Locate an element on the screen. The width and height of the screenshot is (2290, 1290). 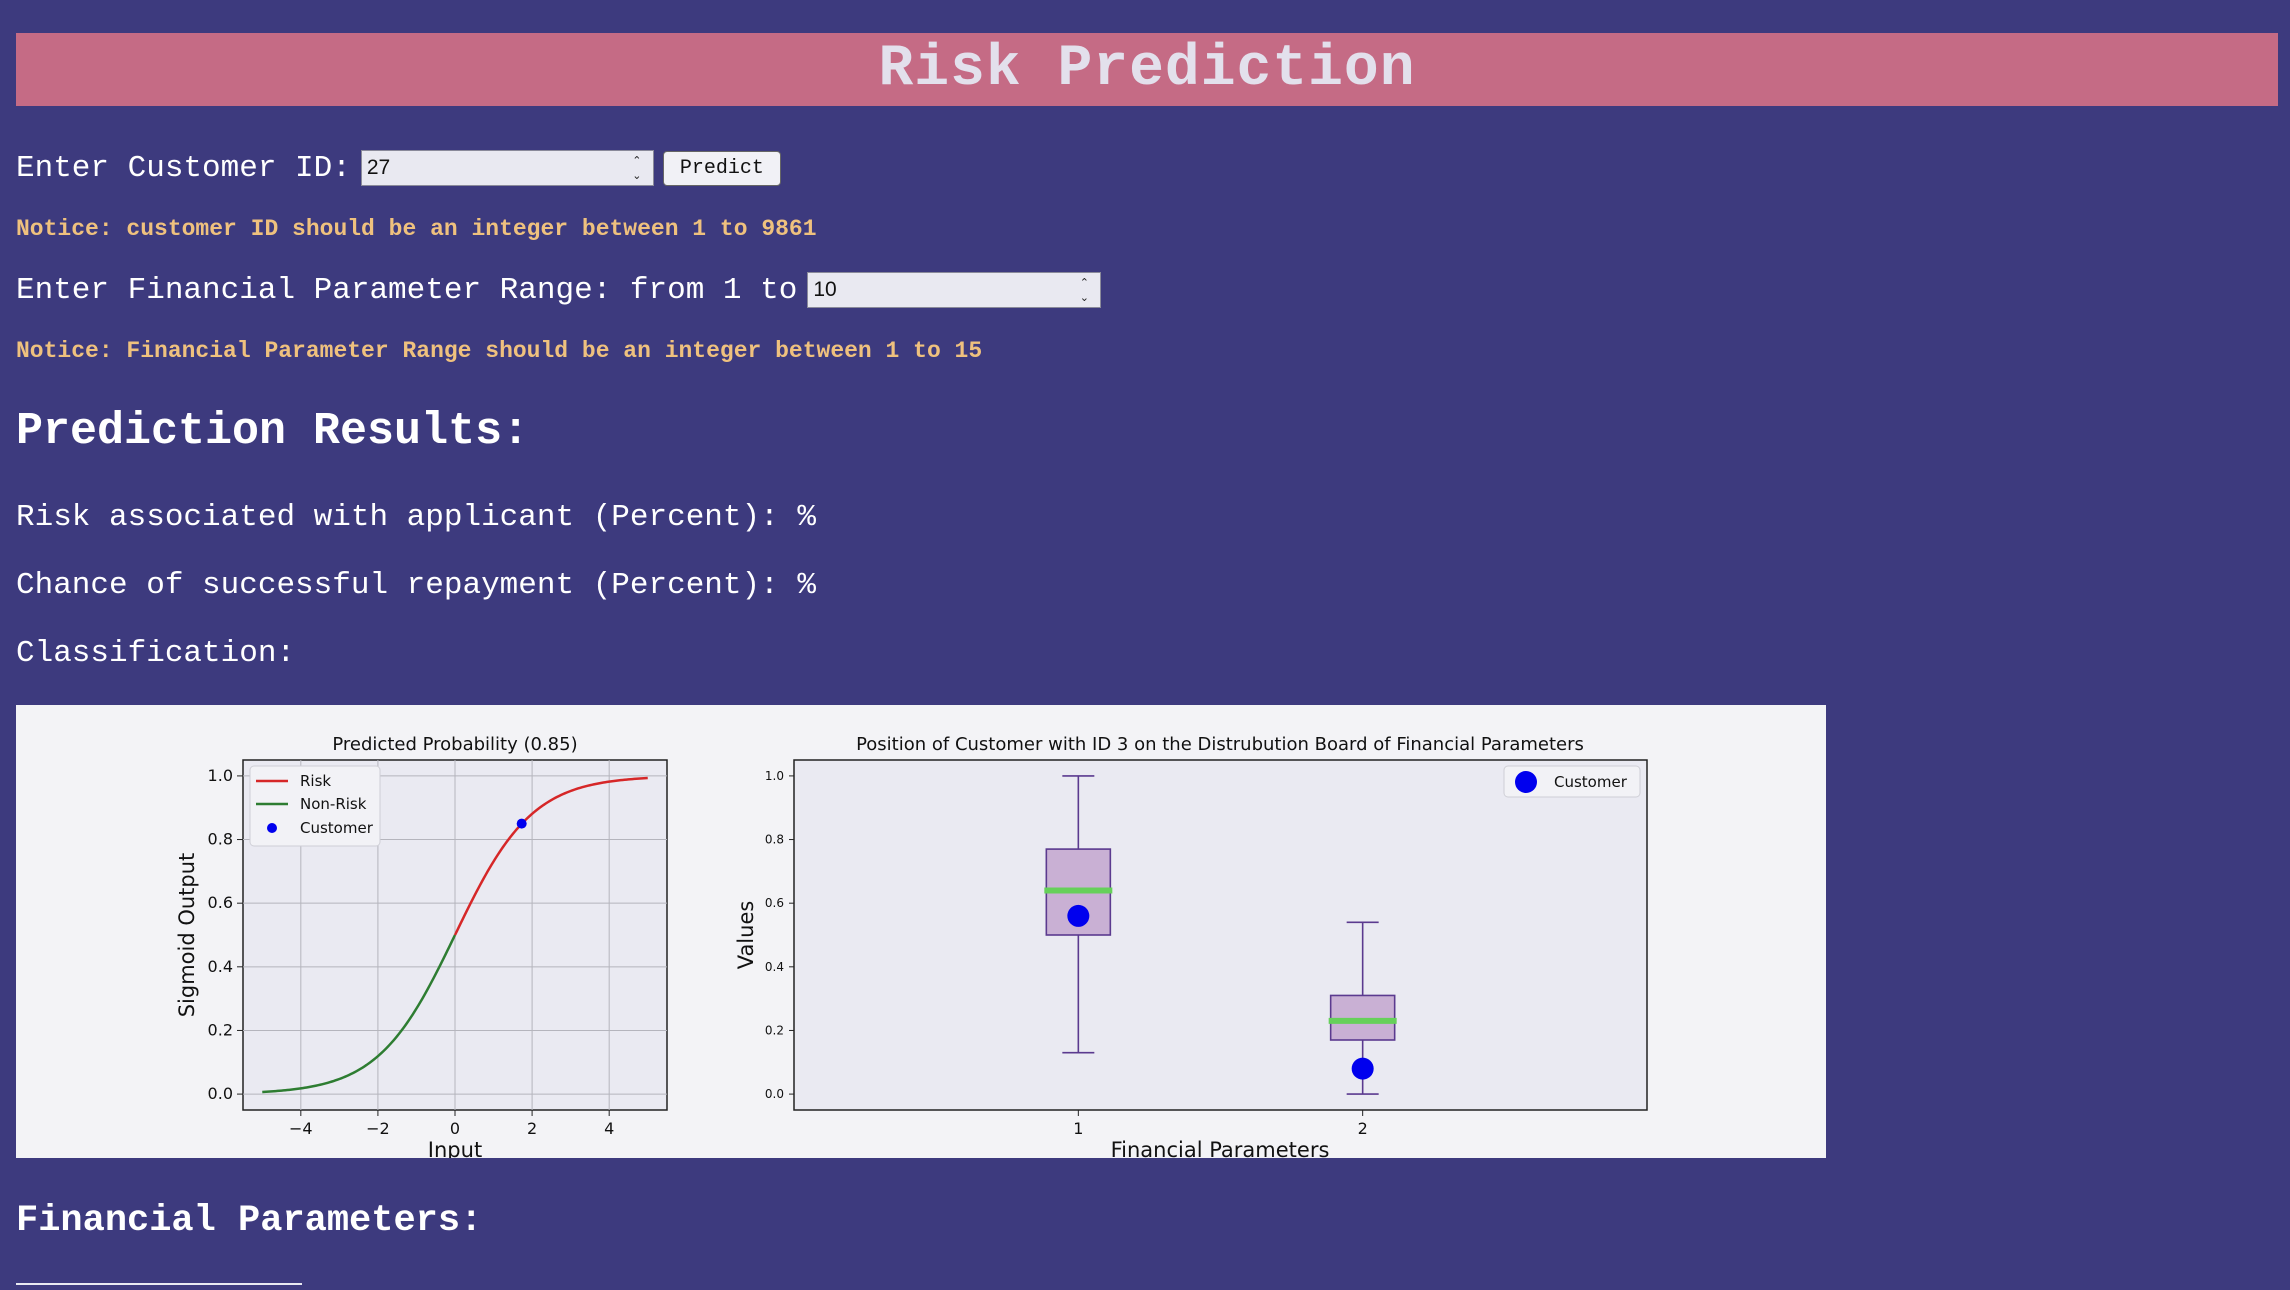
table-top-border is located at coordinates (159, 1284).